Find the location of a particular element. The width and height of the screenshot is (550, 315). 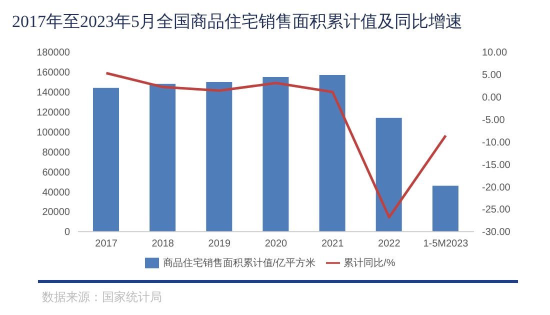

y2-tick-label: 0.00 is located at coordinates (492, 98).